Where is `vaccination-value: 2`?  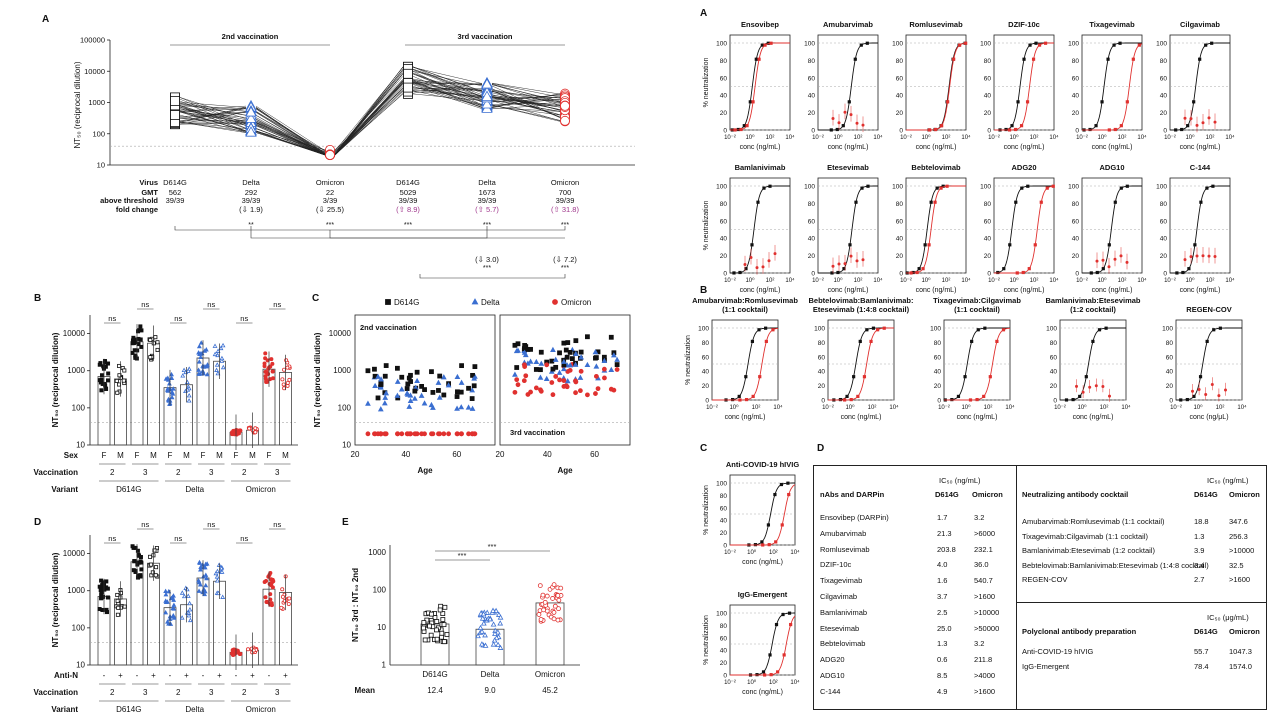
vaccination-value: 2 is located at coordinates (178, 472).